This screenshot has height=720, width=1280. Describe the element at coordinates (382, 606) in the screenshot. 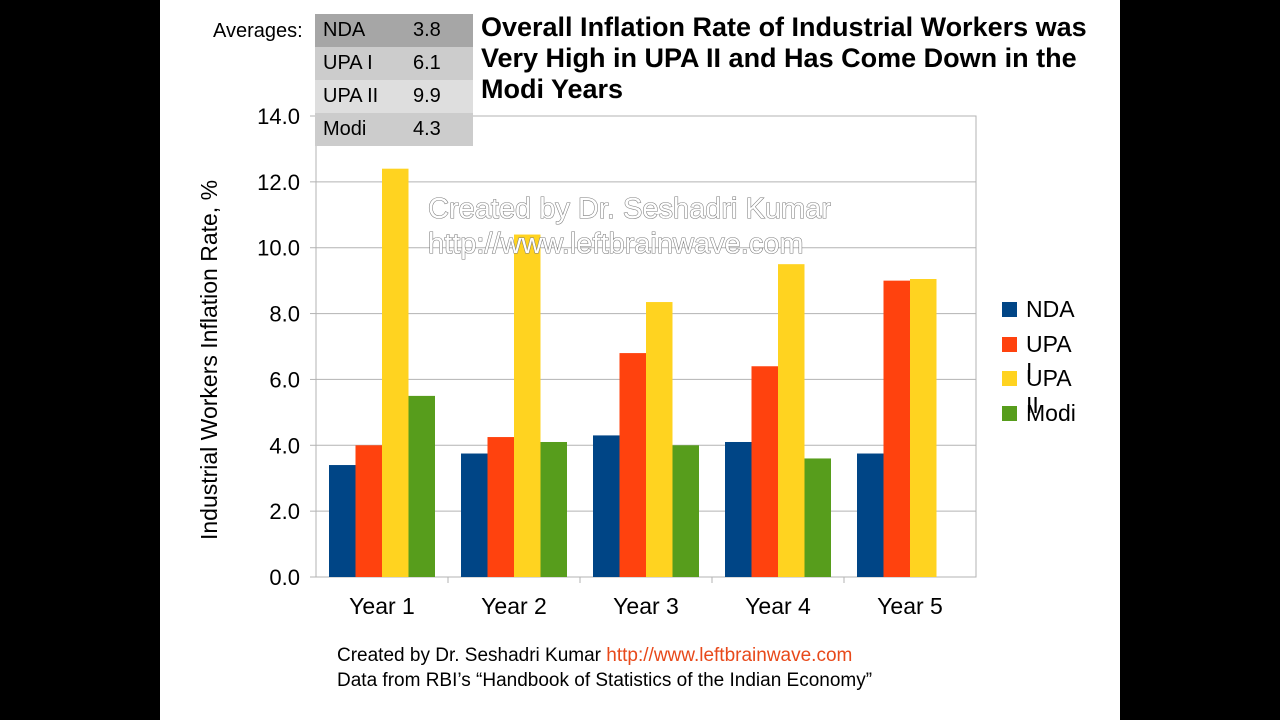

I see `x-tick-label: Year 1` at that location.